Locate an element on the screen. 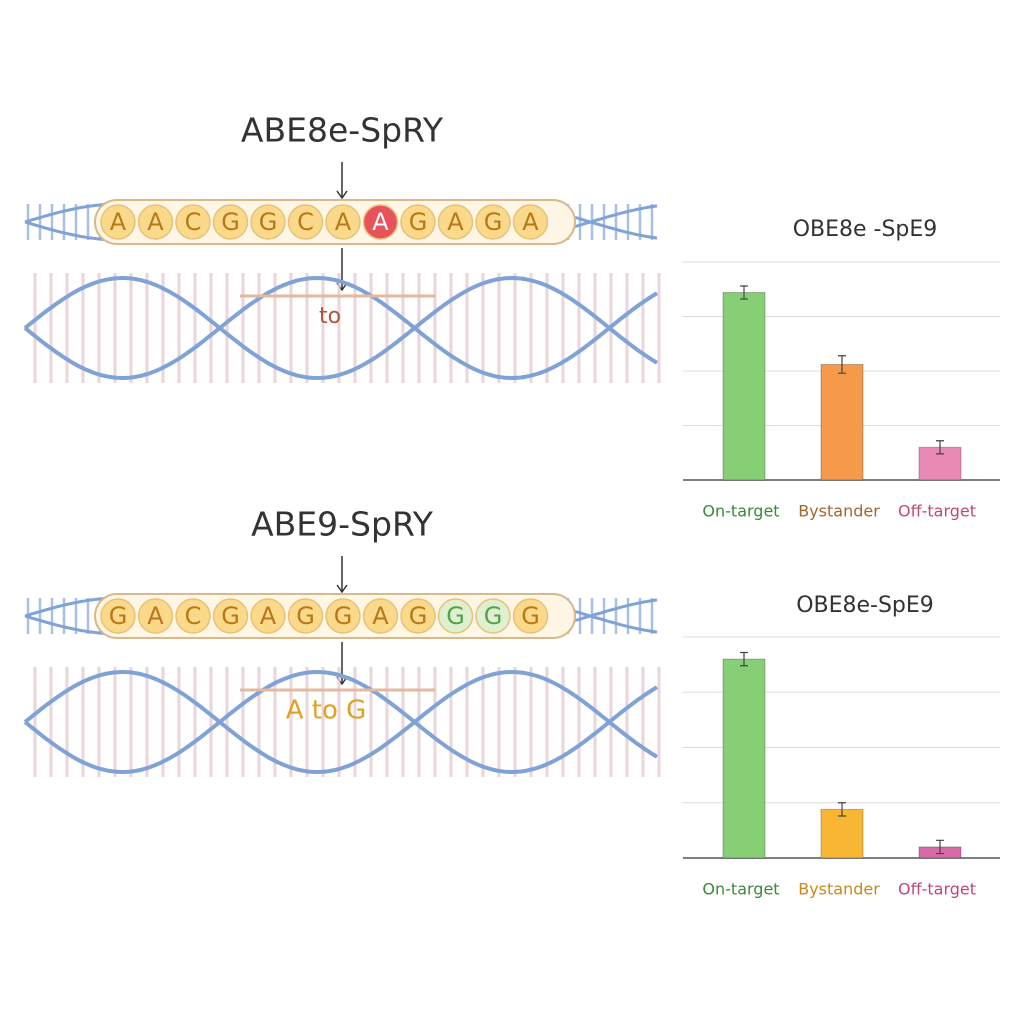 The width and height of the screenshot is (1024, 1028). panel-title: ABE9-SpRY is located at coordinates (342, 524).